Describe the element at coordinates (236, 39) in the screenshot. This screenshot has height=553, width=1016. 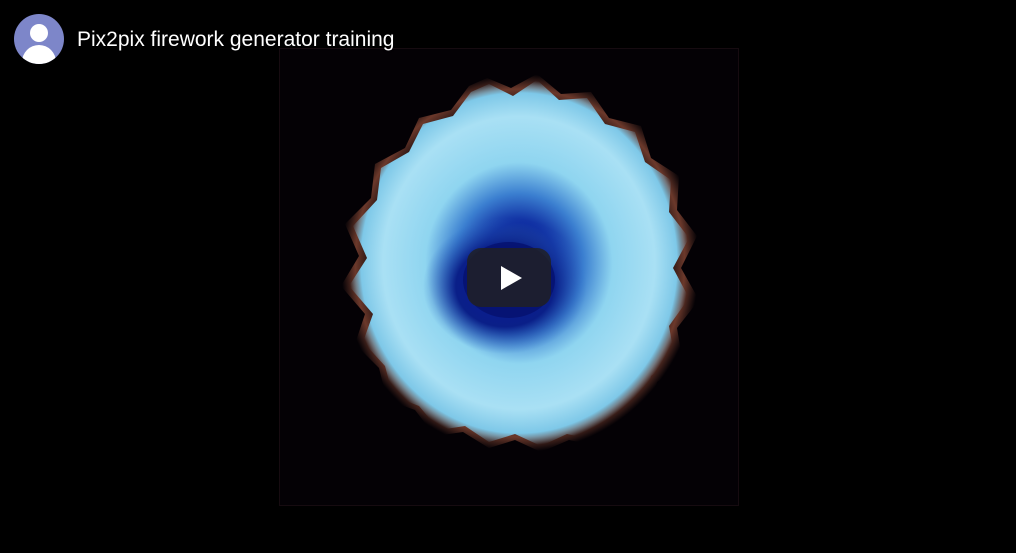
I see `video-title-link: Pix2pix firework generator training` at that location.